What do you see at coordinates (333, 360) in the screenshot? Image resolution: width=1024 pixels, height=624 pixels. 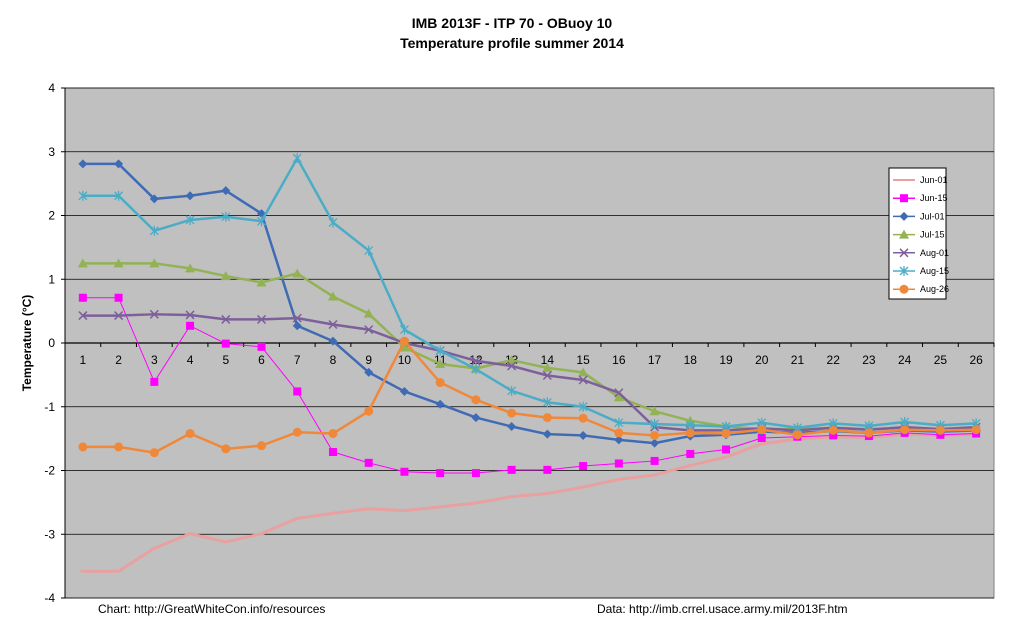 I see `x-tick-label-8: 8` at bounding box center [333, 360].